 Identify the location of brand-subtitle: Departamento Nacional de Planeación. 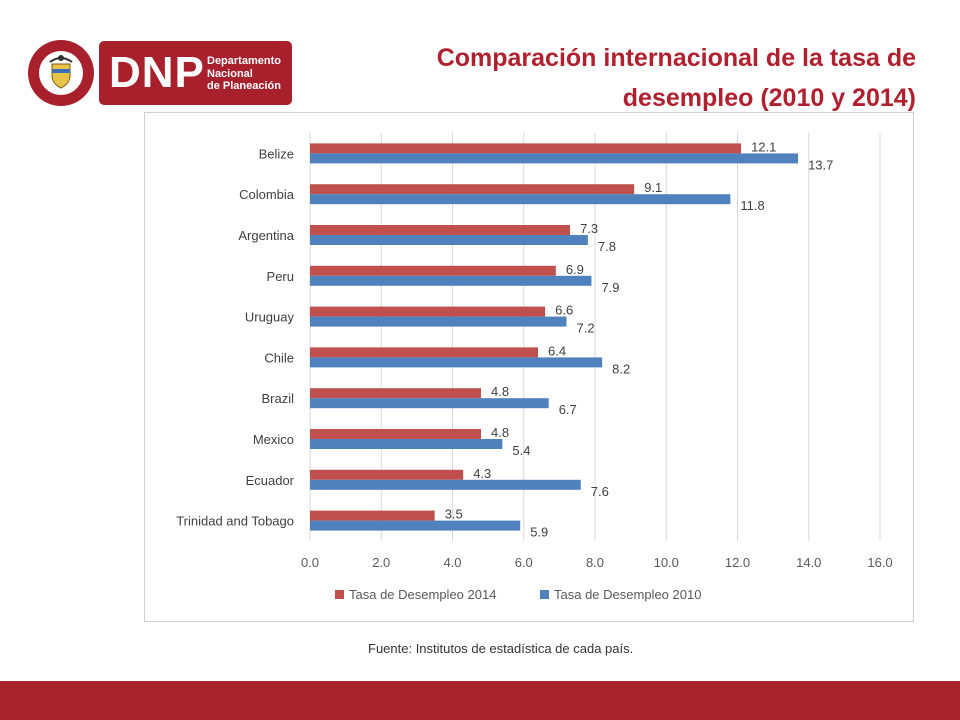
(244, 74).